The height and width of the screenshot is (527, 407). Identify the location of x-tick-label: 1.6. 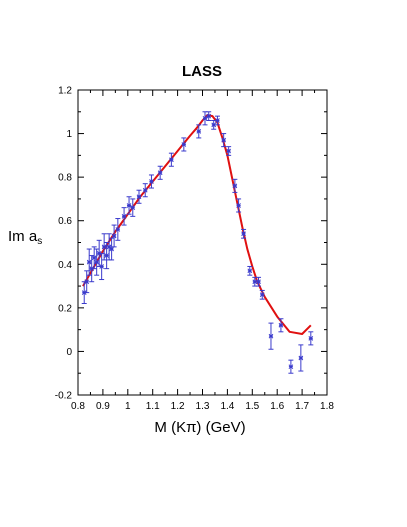
(277, 406).